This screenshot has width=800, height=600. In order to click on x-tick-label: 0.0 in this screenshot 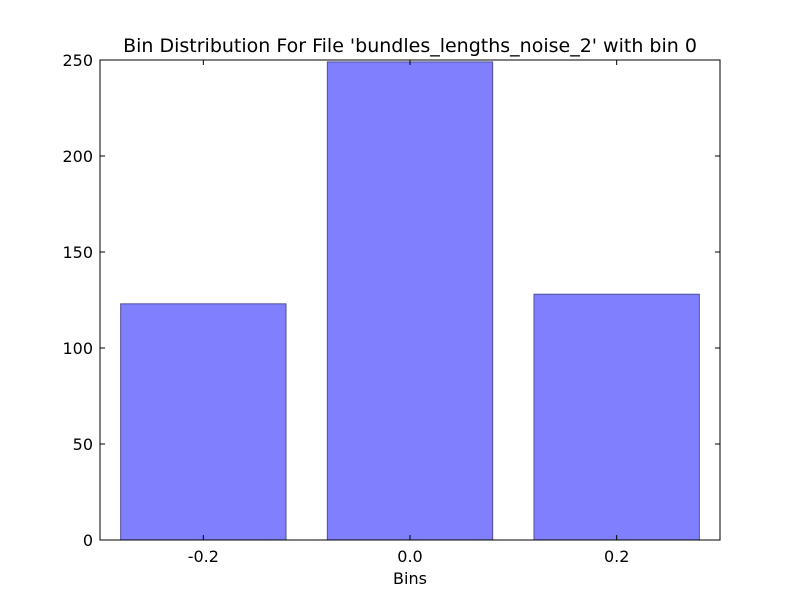, I will do `click(409, 556)`.